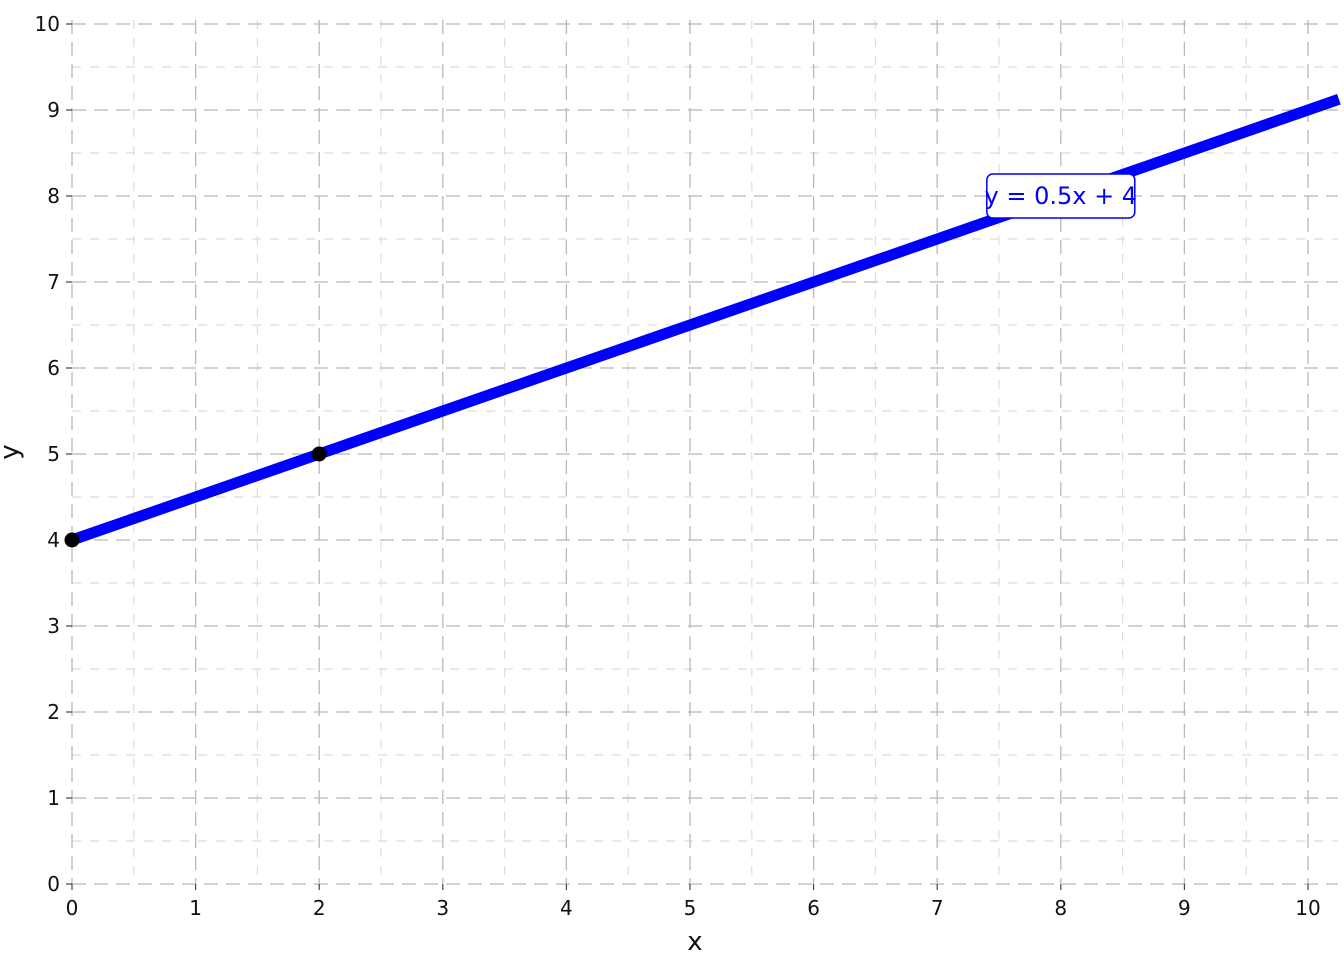 This screenshot has width=1344, height=960. I want to click on x-tick-label: 6, so click(813, 908).